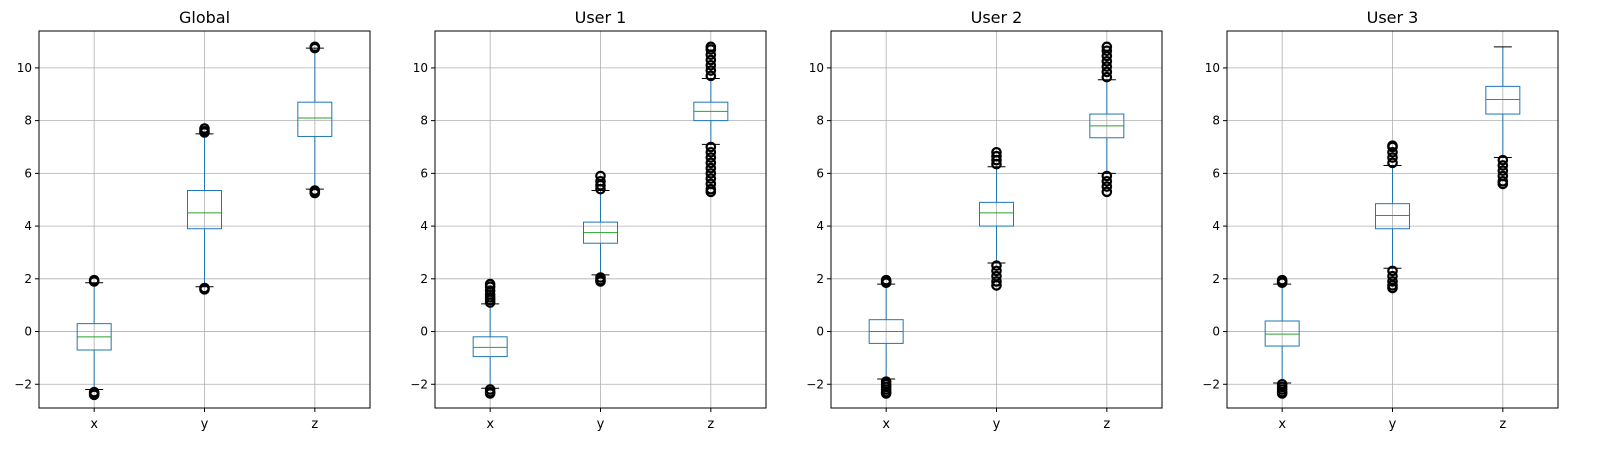  What do you see at coordinates (997, 17) in the screenshot?
I see `chart-title: User 2` at bounding box center [997, 17].